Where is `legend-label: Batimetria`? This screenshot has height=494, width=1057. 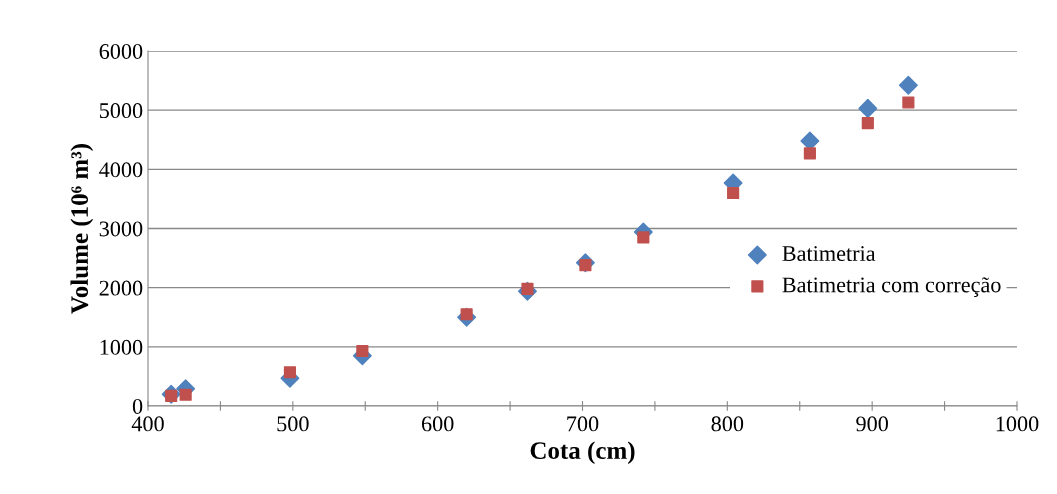 legend-label: Batimetria is located at coordinates (829, 254).